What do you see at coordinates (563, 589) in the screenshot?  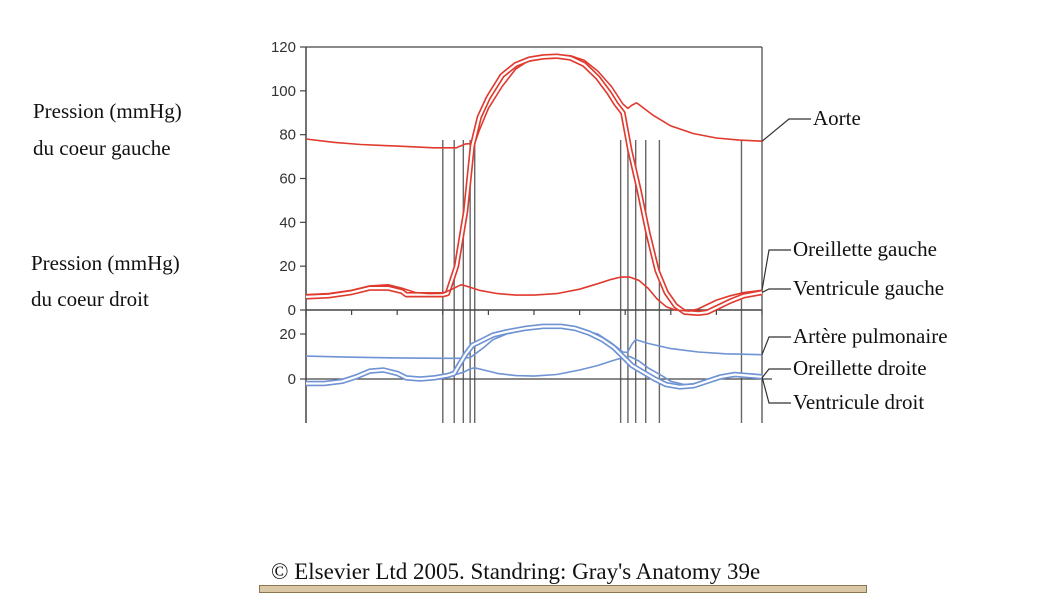 I see `bottom-banner-bar` at bounding box center [563, 589].